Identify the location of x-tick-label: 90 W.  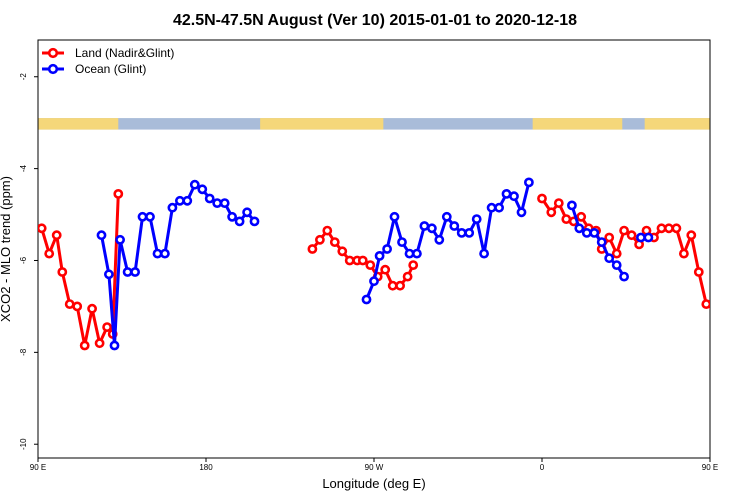
(374, 467).